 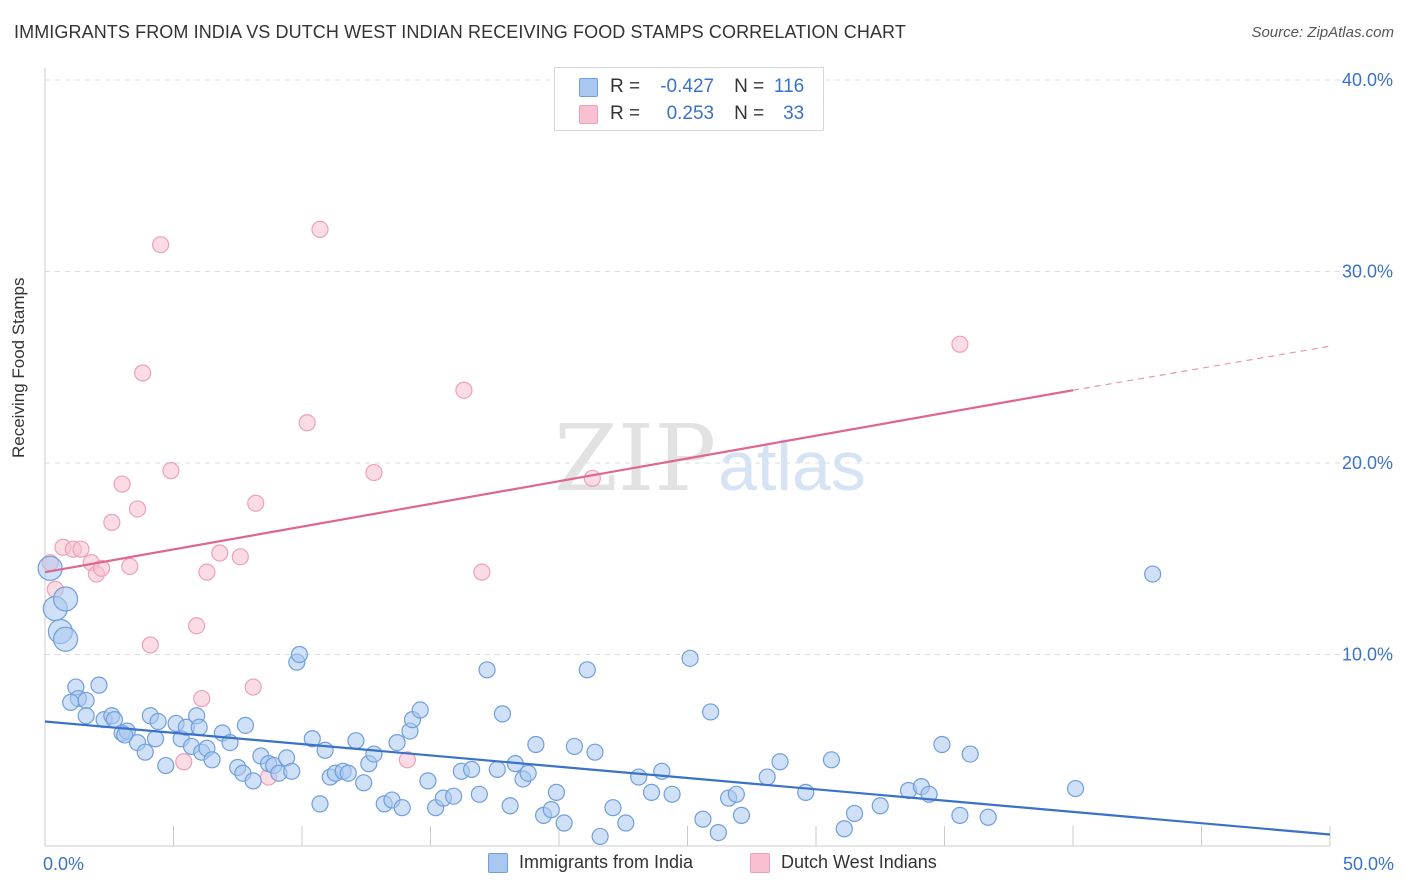 What do you see at coordinates (625, 113) in the screenshot?
I see `r-label: R =` at bounding box center [625, 113].